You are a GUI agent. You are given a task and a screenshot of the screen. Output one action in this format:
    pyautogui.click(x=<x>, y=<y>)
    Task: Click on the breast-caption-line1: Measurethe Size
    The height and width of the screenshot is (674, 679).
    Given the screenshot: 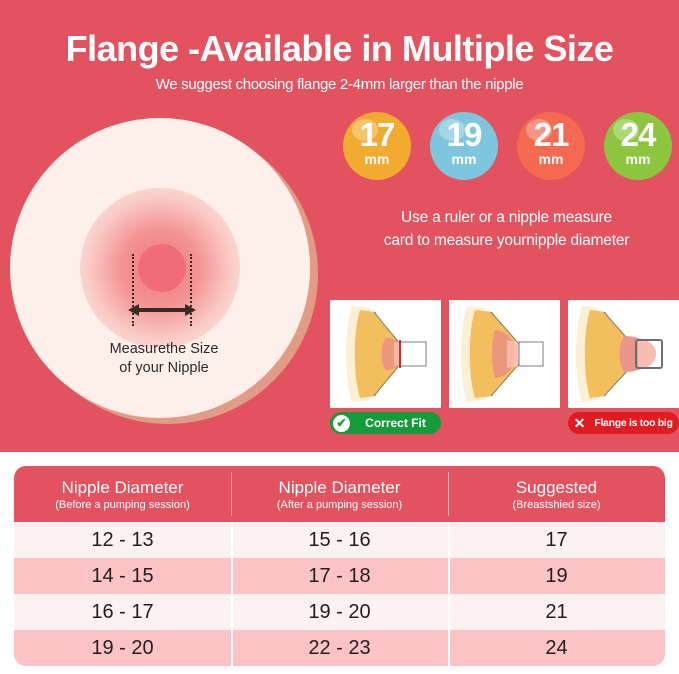 What is the action you would take?
    pyautogui.click(x=164, y=349)
    